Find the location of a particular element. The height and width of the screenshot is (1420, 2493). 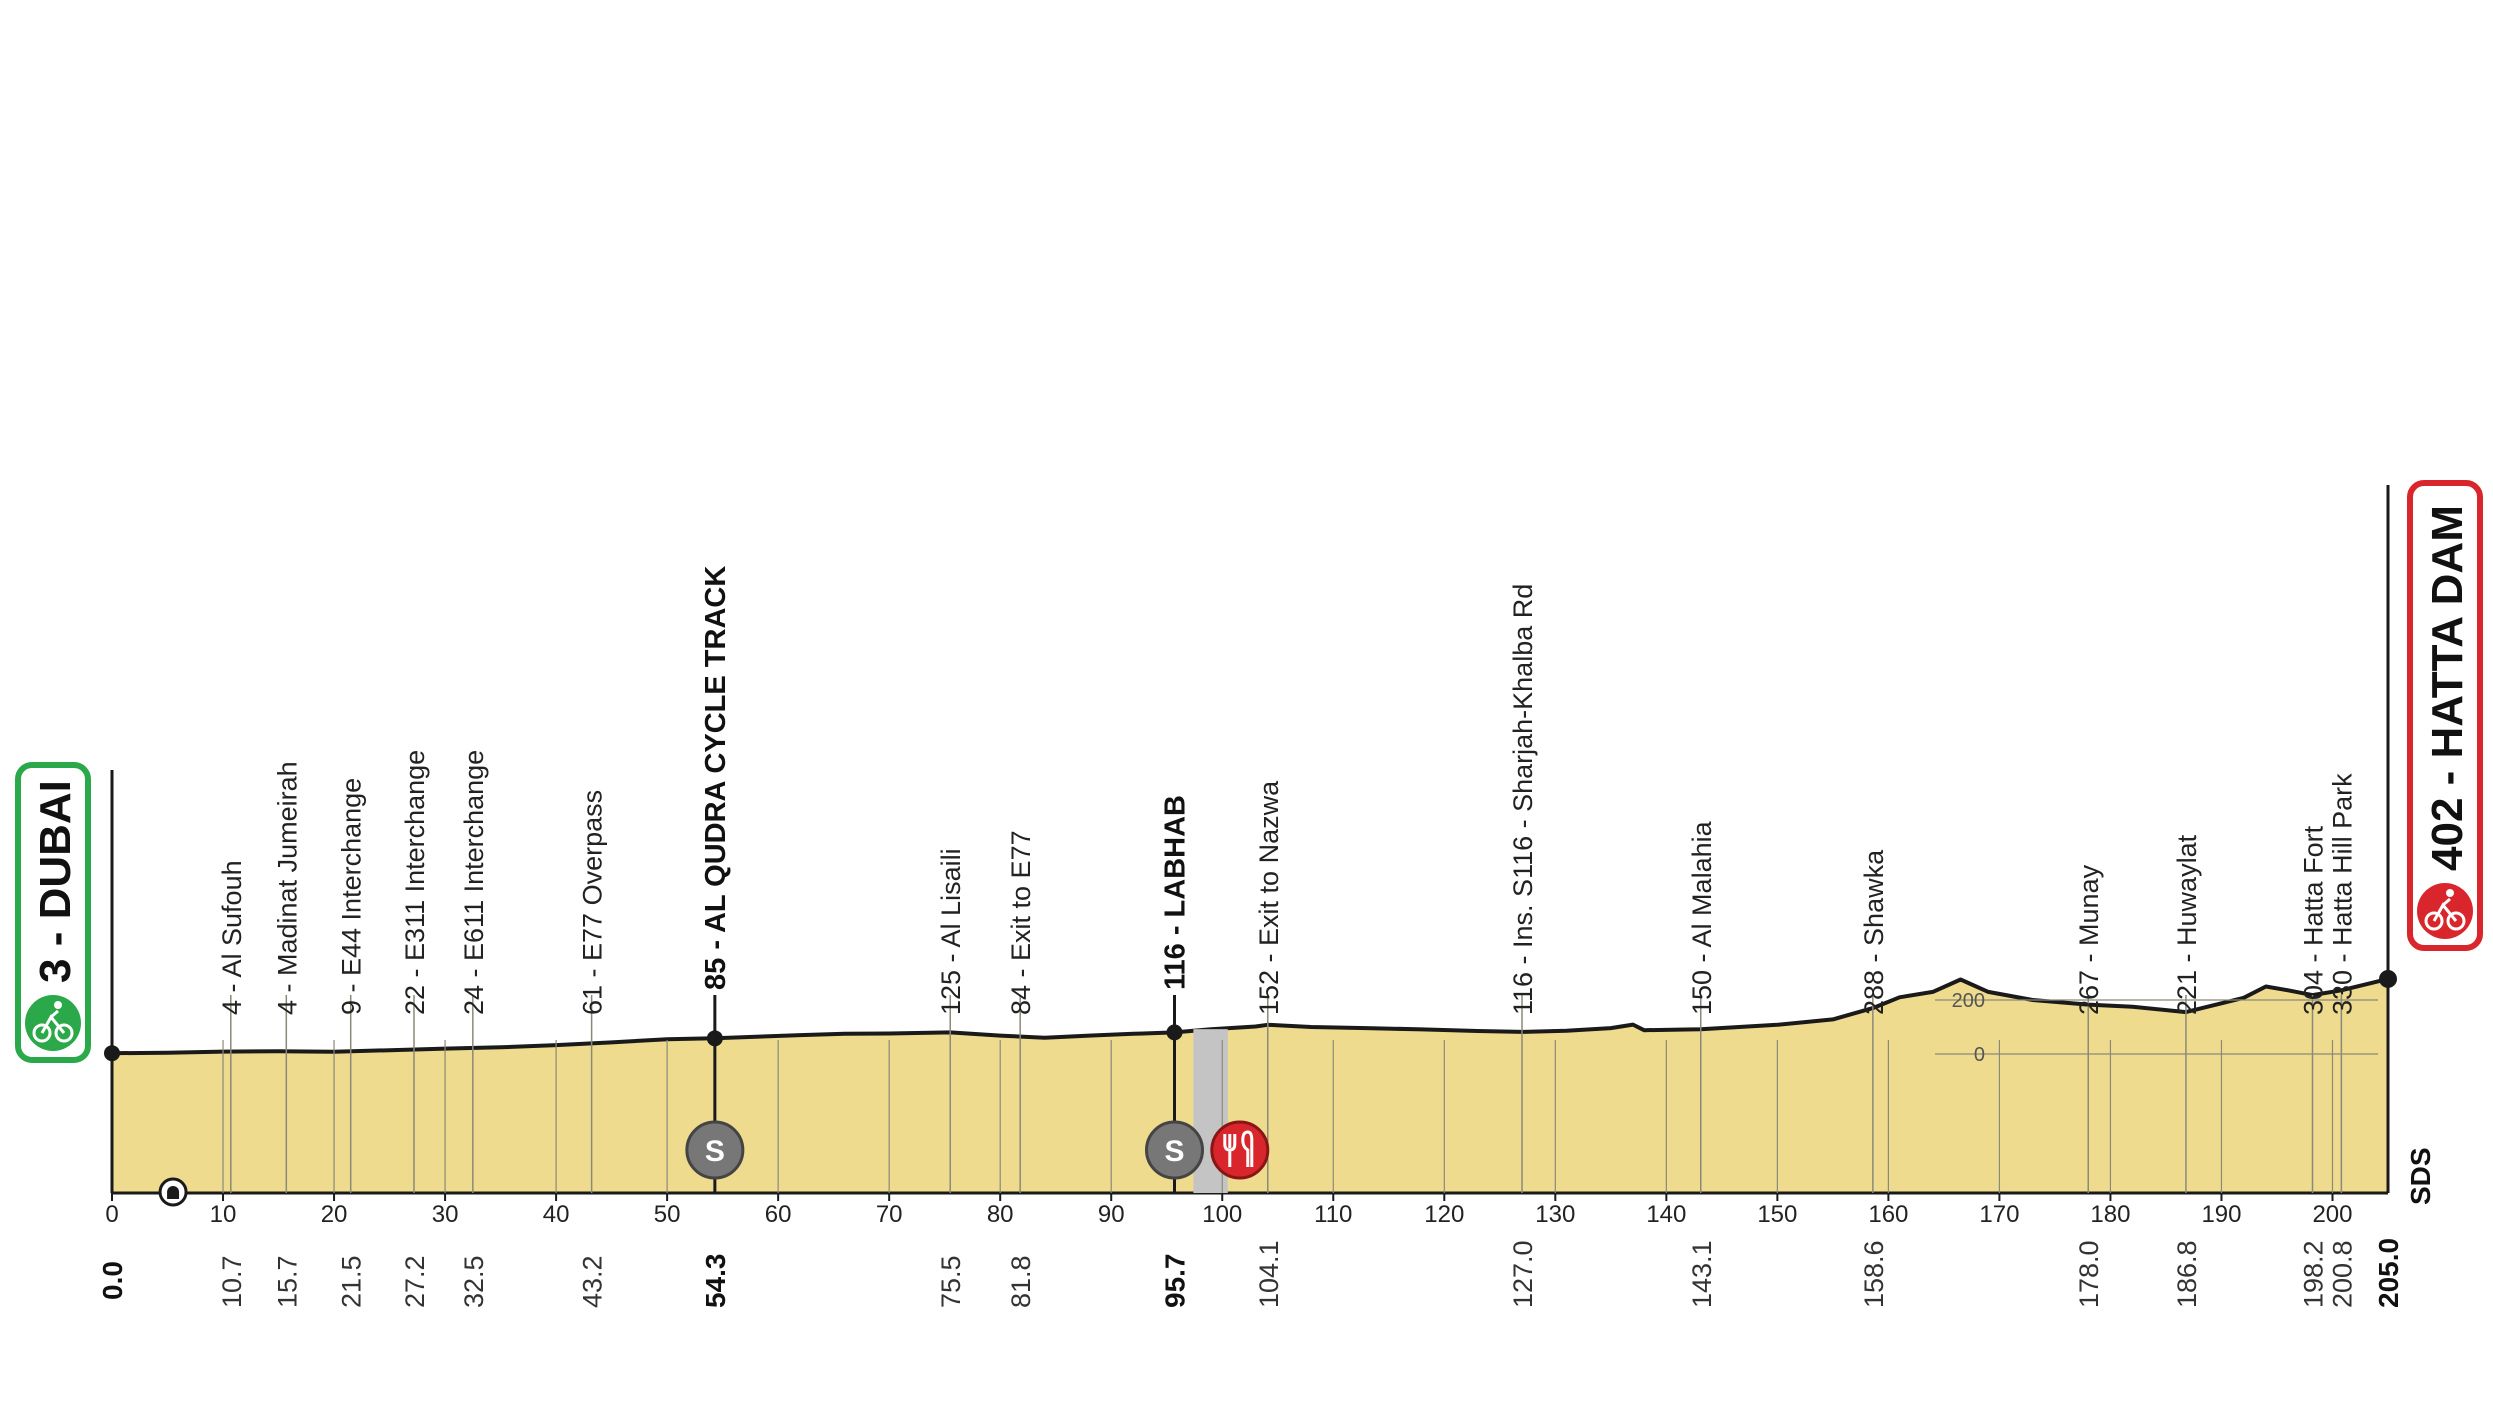

waypoint-label: 9 - E44 Interchange is located at coordinates (352, 896).